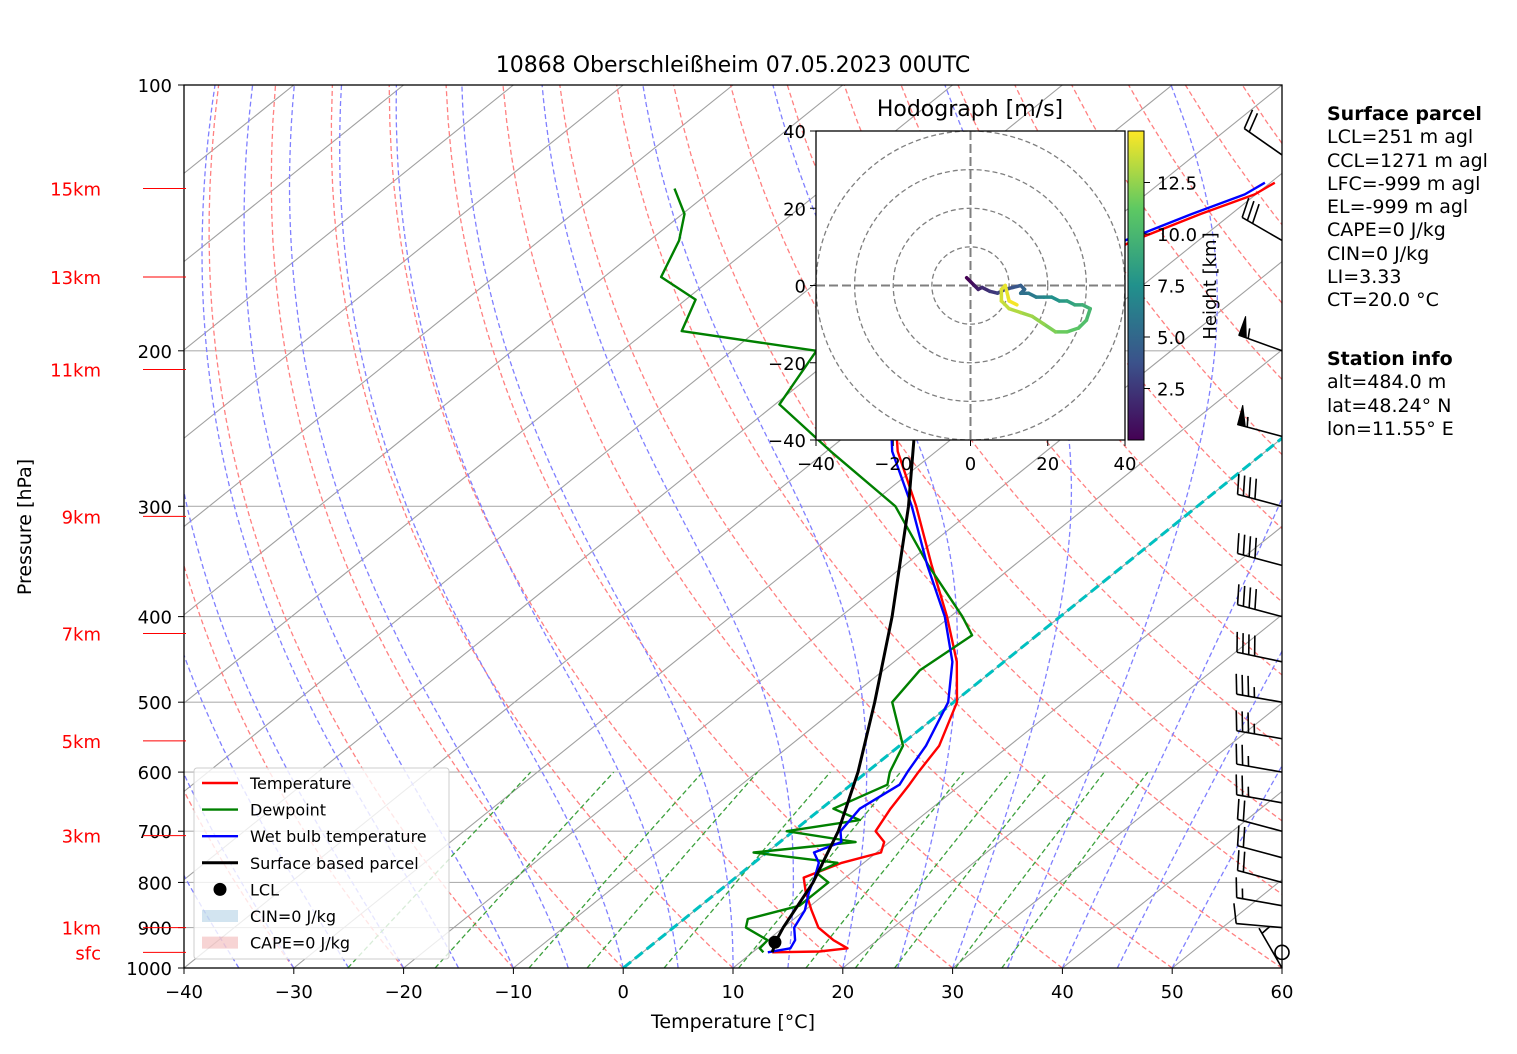 Image resolution: width=1517 pixels, height=1054 pixels. I want to click on height-label: 15km, so click(75, 190).